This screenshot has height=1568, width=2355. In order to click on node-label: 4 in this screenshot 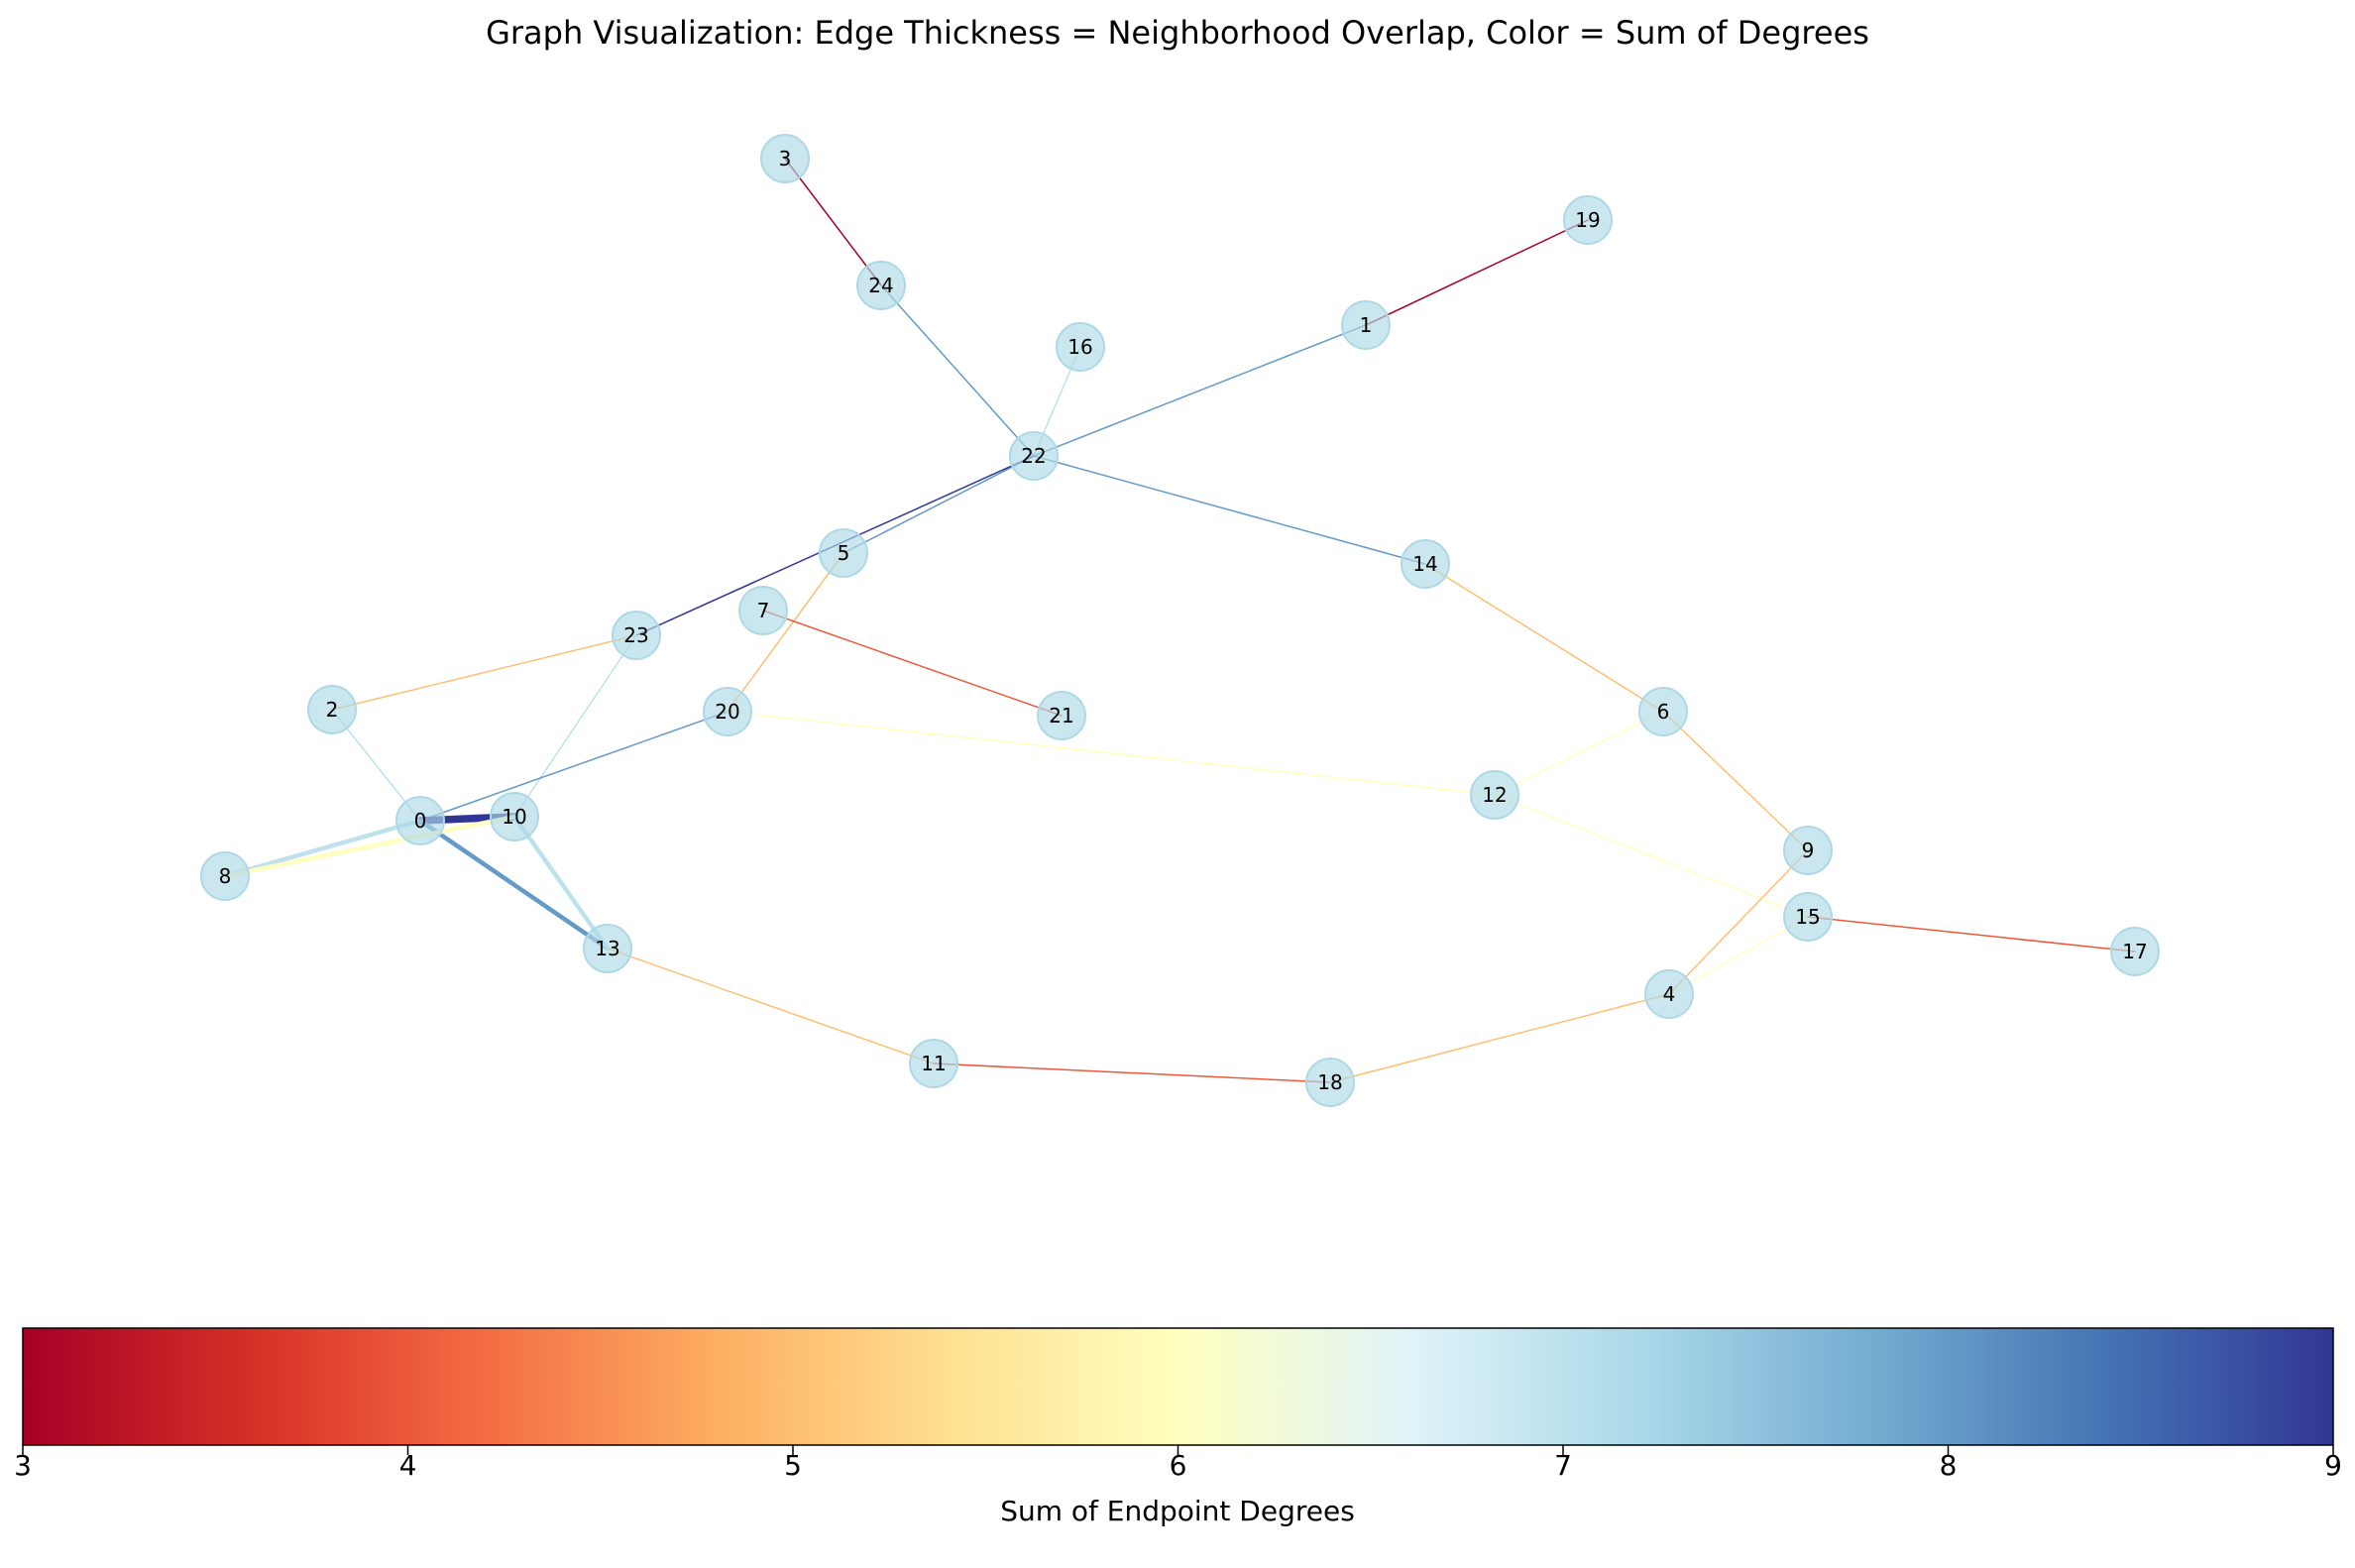, I will do `click(1669, 994)`.